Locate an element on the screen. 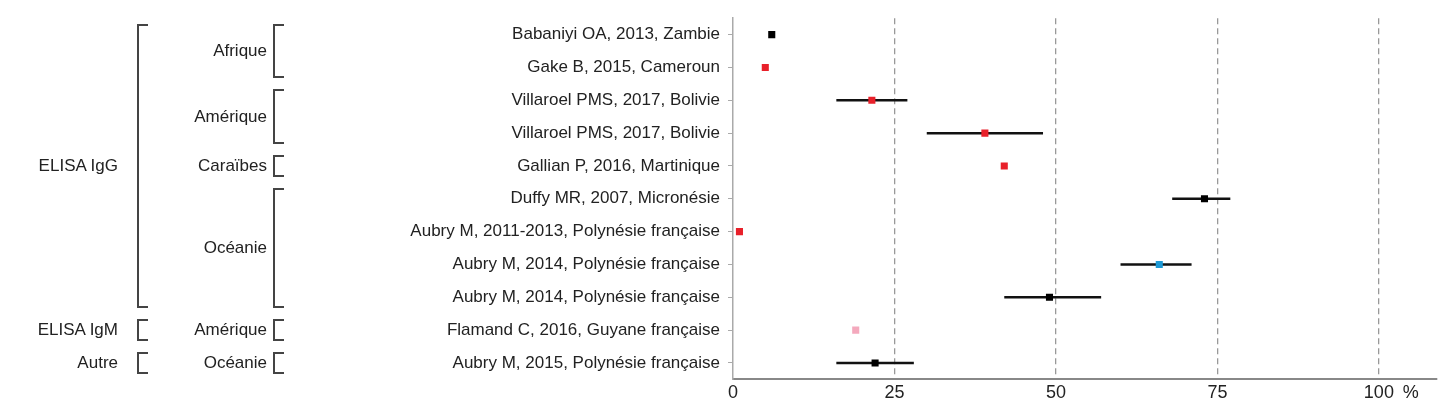  text: ELISA IgG is located at coordinates (78, 165).